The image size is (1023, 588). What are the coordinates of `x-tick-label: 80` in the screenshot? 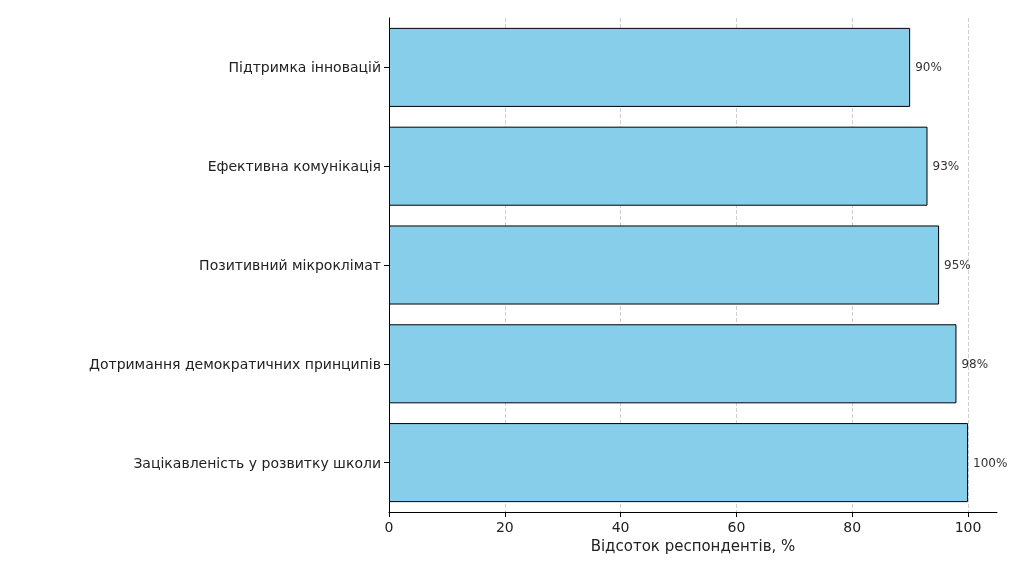 It's located at (852, 527).